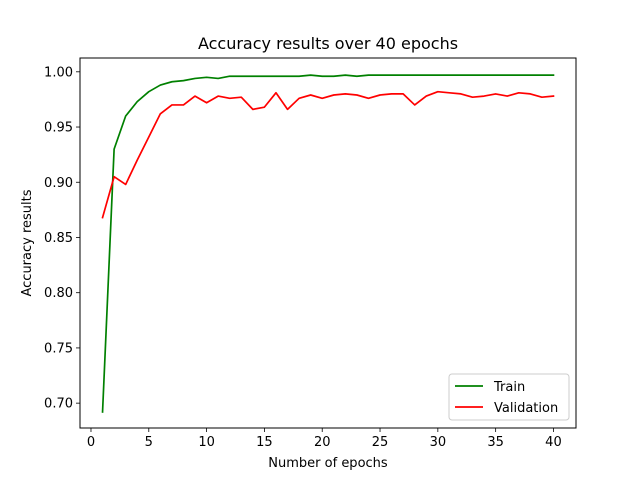 The width and height of the screenshot is (640, 480). What do you see at coordinates (58, 72) in the screenshot?
I see `y-tick-label: 1.00` at bounding box center [58, 72].